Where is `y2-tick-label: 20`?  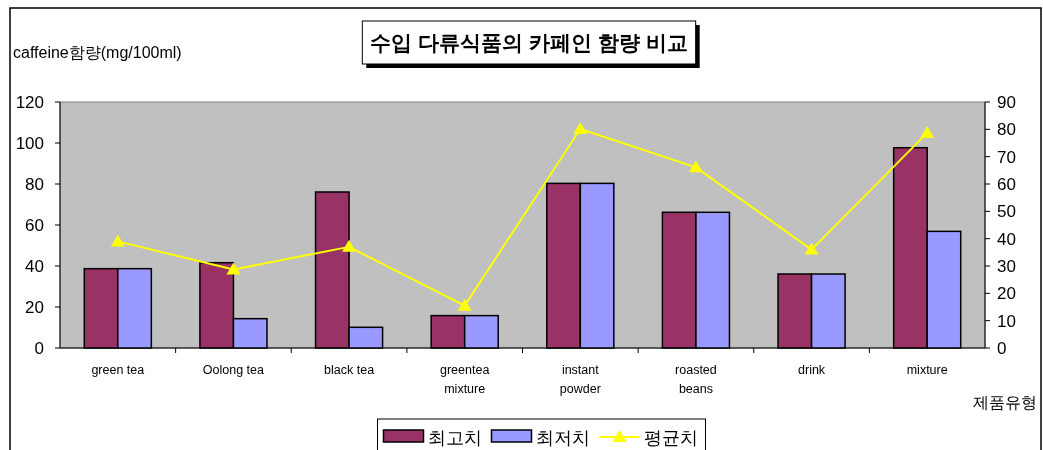 y2-tick-label: 20 is located at coordinates (1006, 294).